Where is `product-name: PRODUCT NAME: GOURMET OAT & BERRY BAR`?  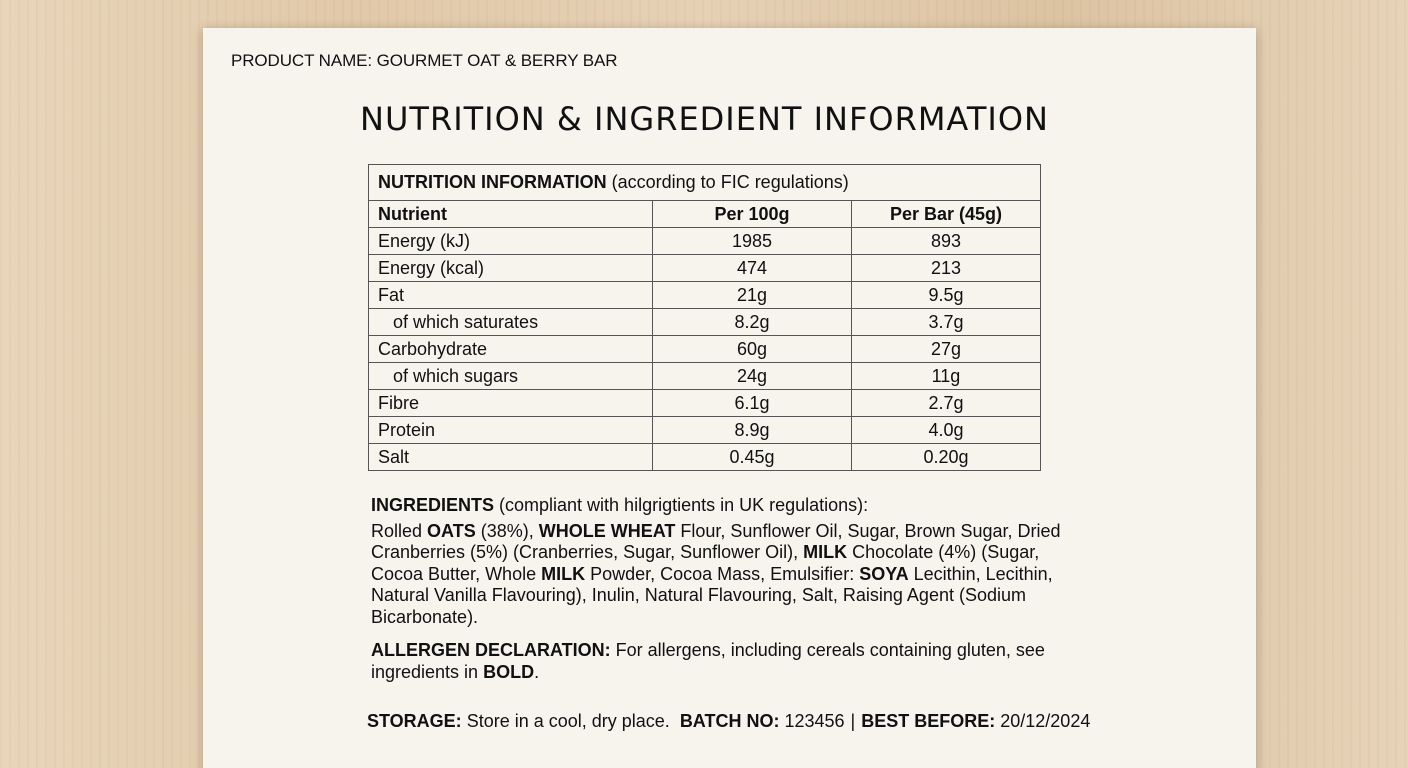
product-name: PRODUCT NAME: GOURMET OAT & BERRY BAR is located at coordinates (424, 60).